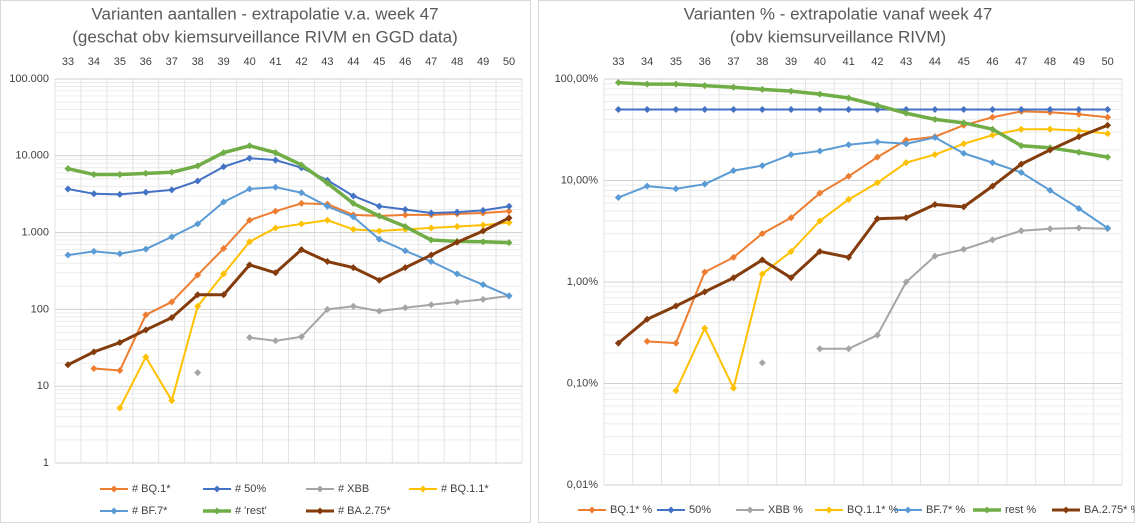 This screenshot has width=1135, height=523. Describe the element at coordinates (249, 62) in the screenshot. I see `x-tick-label: 40` at that location.